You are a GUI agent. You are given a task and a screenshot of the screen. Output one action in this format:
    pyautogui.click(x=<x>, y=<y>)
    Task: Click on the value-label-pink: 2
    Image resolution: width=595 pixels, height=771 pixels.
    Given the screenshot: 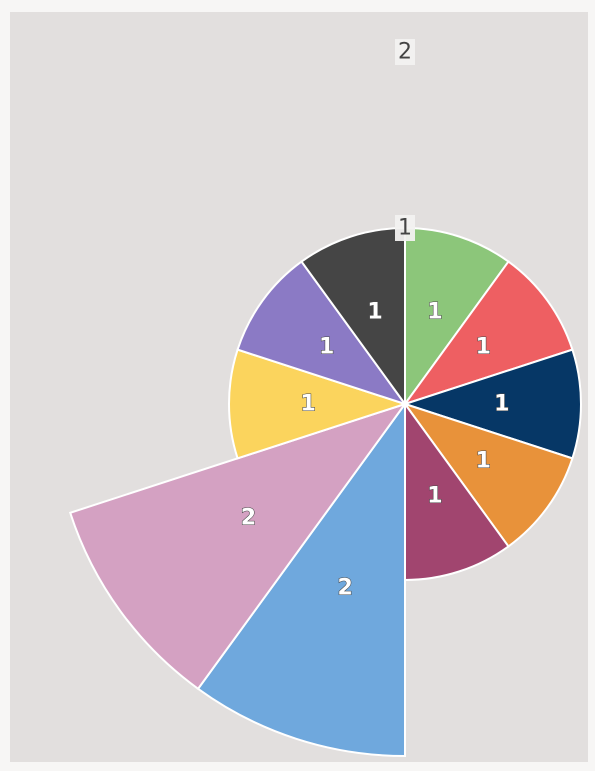 What is the action you would take?
    pyautogui.click(x=248, y=517)
    